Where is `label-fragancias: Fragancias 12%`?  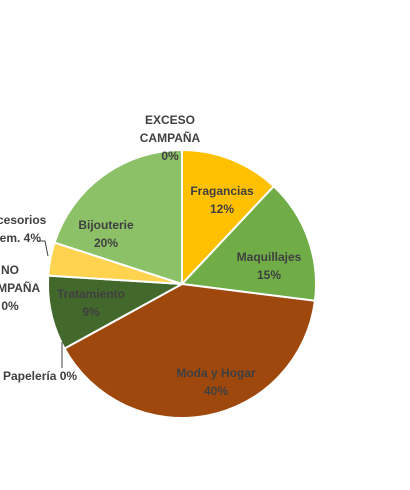 label-fragancias: Fragancias 12% is located at coordinates (222, 200).